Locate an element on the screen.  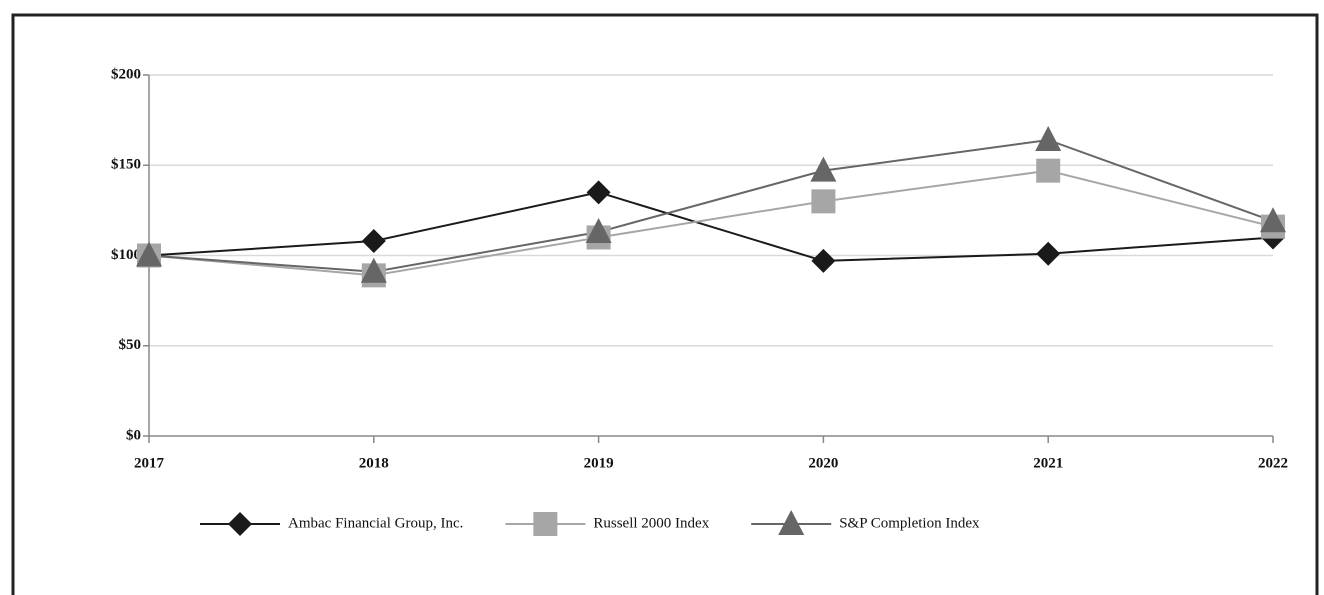
legend-label: Ambac Financial Group, Inc. is located at coordinates (375, 523).